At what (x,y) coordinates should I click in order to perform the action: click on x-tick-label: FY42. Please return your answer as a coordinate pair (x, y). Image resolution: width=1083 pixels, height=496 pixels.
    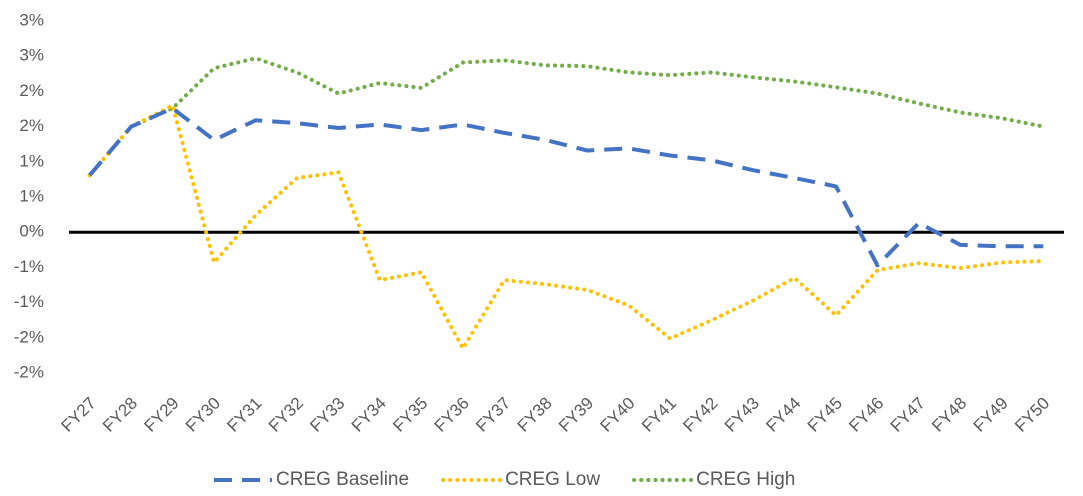
    Looking at the image, I should click on (700, 415).